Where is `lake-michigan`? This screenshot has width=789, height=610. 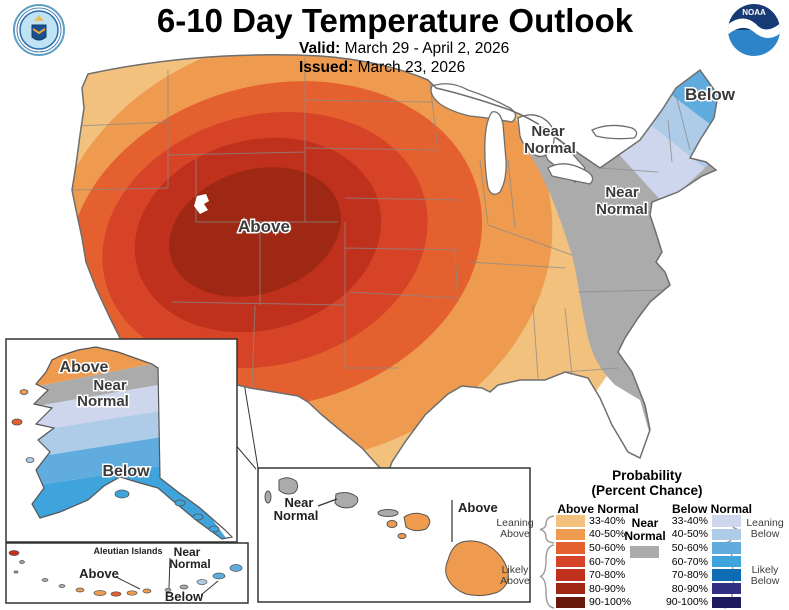 lake-michigan is located at coordinates (495, 153).